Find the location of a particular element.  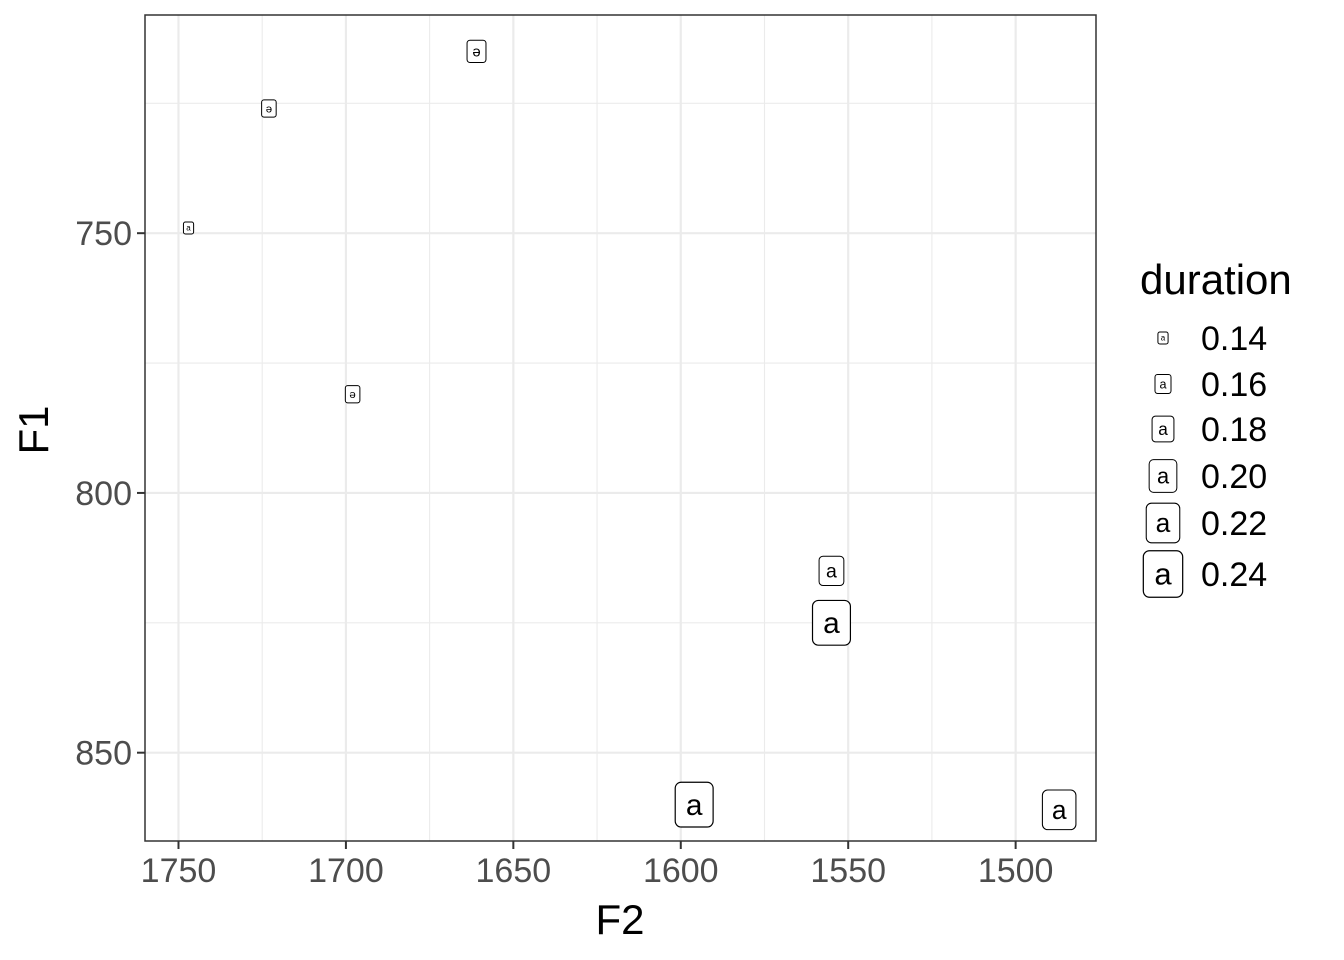

y-tick-label: 750 is located at coordinates (103, 234).